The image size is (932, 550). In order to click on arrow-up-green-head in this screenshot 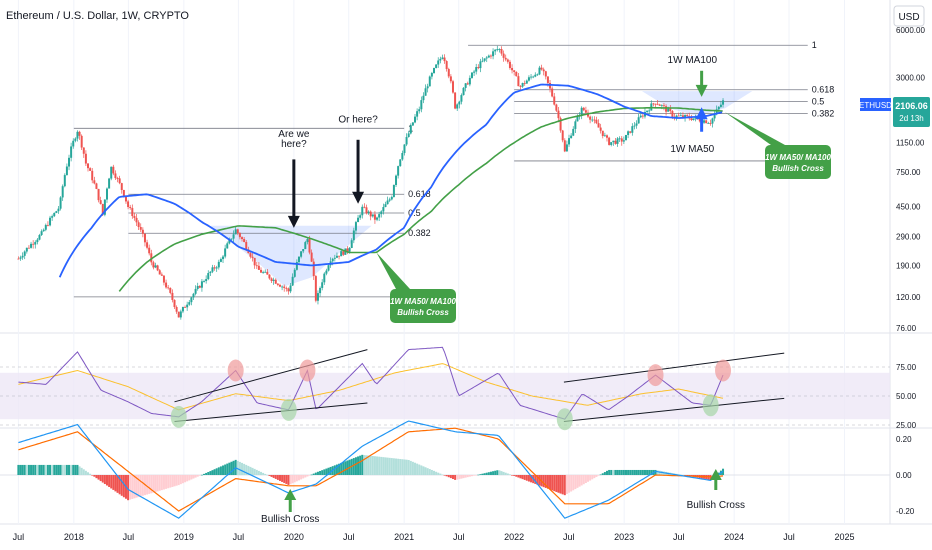, I will do `click(715, 474)`.